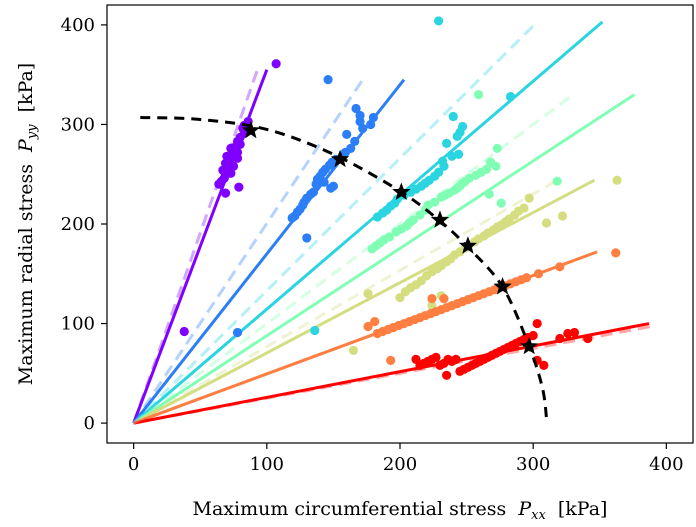 Image resolution: width=696 pixels, height=527 pixels. What do you see at coordinates (32, 132) in the screenshot?
I see `y-axis-label-subscript: yy` at bounding box center [32, 132].